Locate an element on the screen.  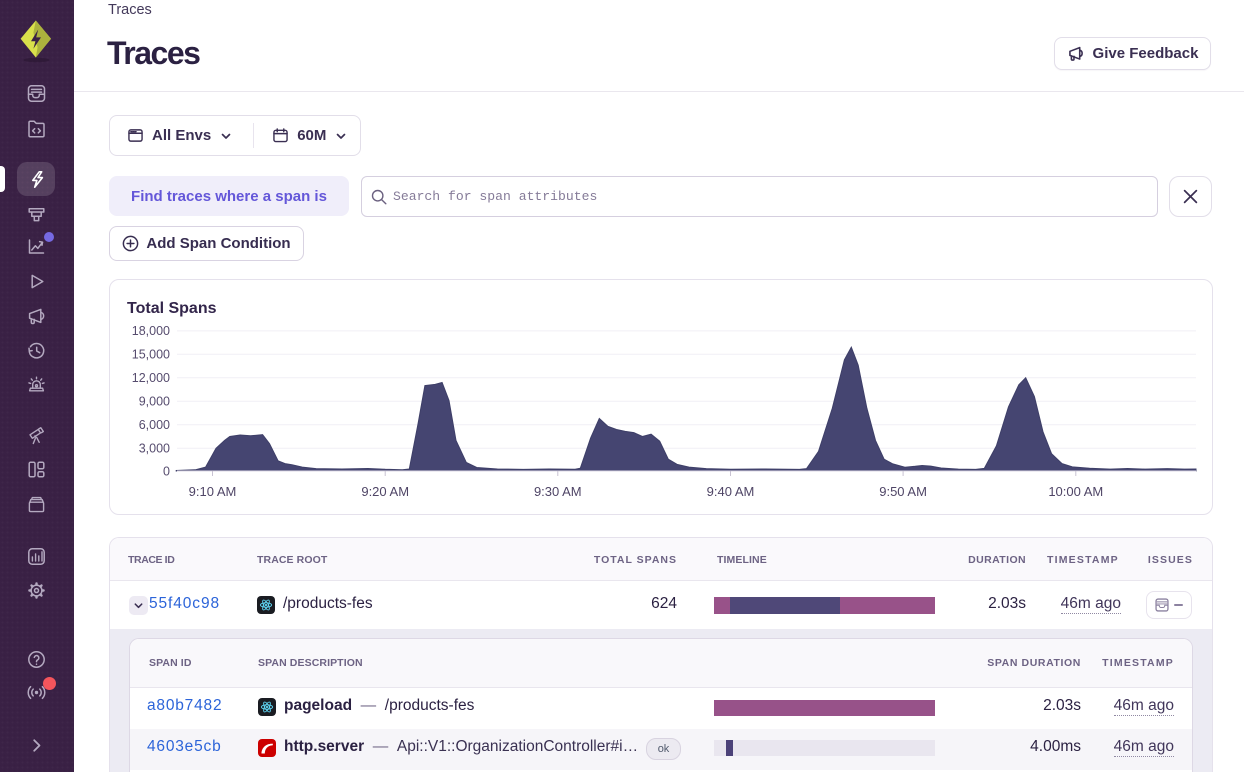
svg-text: 18,000 is located at coordinates (151, 331).